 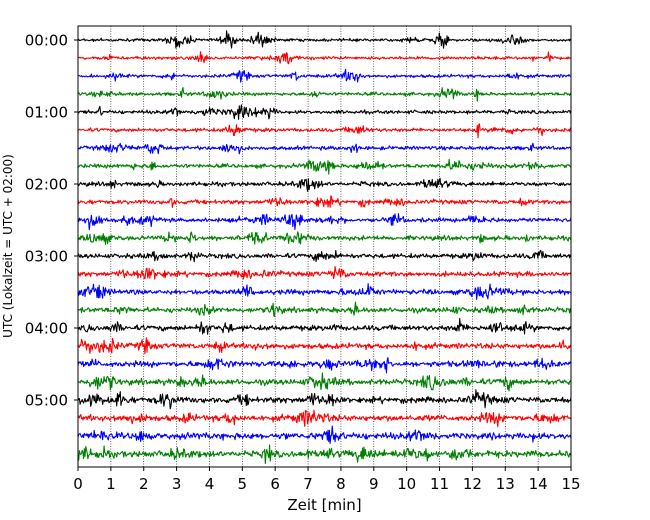 I want to click on x-tick-label-0: 0, so click(x=78, y=484).